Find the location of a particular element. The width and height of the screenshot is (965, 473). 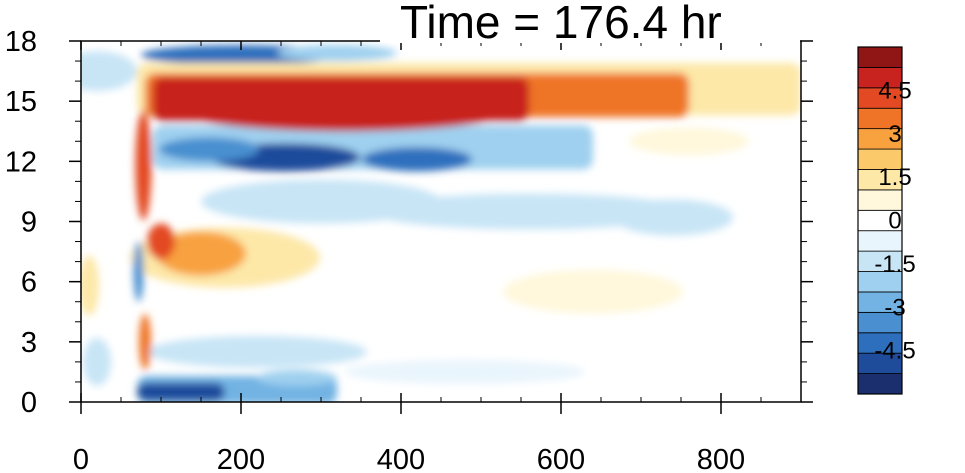

colorbar-label: 0 is located at coordinates (894, 221).